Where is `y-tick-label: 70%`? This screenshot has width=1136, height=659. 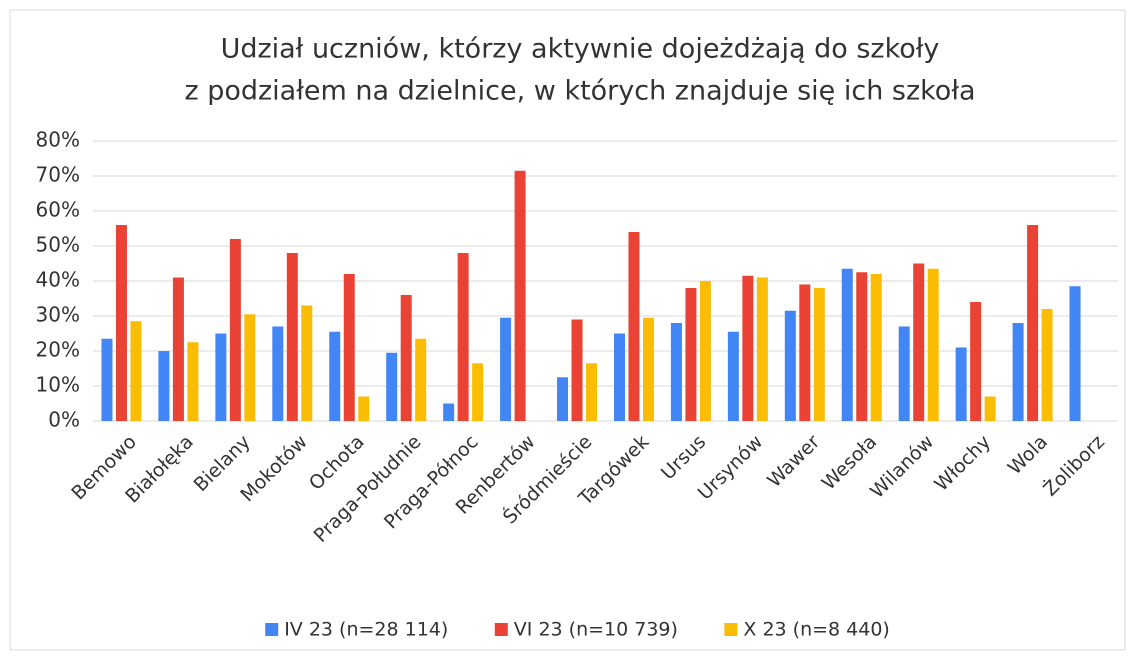
y-tick-label: 70% is located at coordinates (58, 175).